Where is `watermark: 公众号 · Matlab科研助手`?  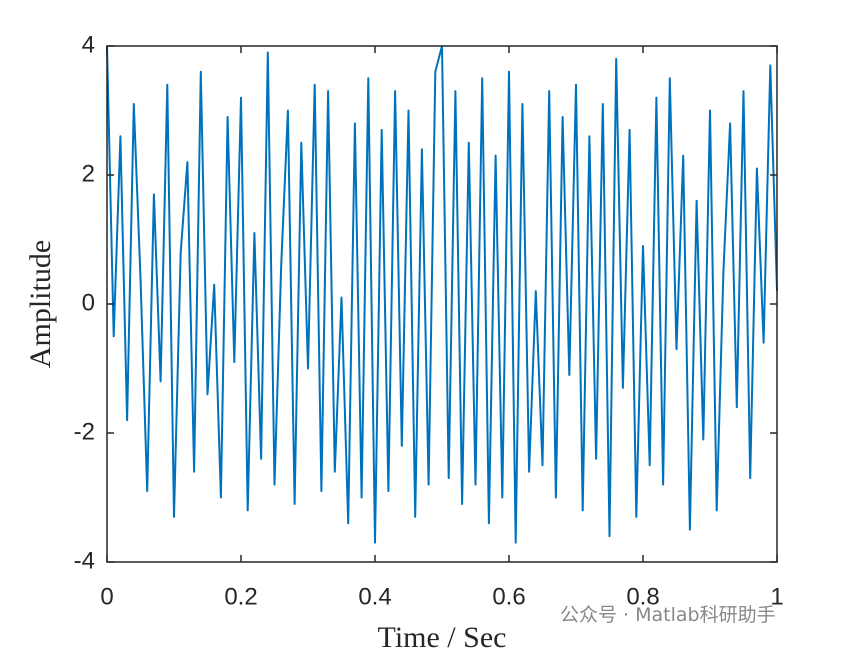
watermark: 公众号 · Matlab科研助手 is located at coordinates (668, 615).